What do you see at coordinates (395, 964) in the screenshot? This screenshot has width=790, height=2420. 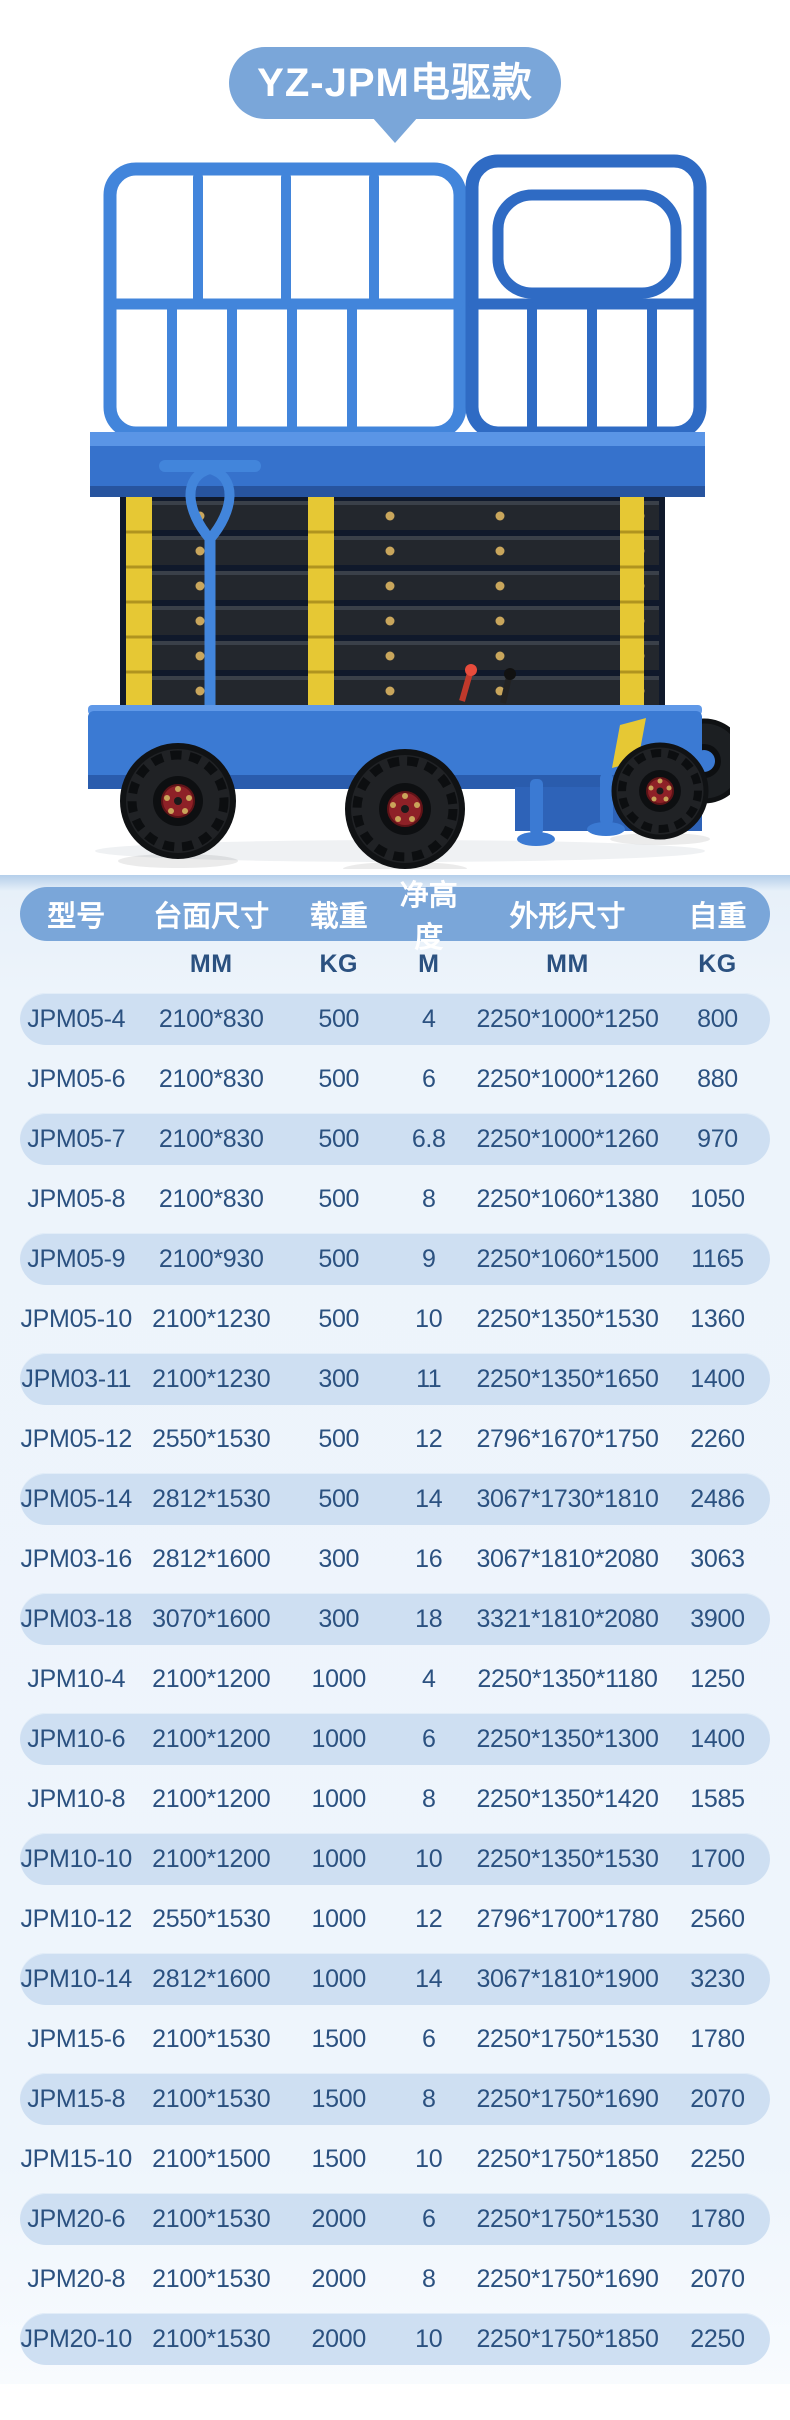 I see `spec-table-units-row: MM KG M MM KG` at bounding box center [395, 964].